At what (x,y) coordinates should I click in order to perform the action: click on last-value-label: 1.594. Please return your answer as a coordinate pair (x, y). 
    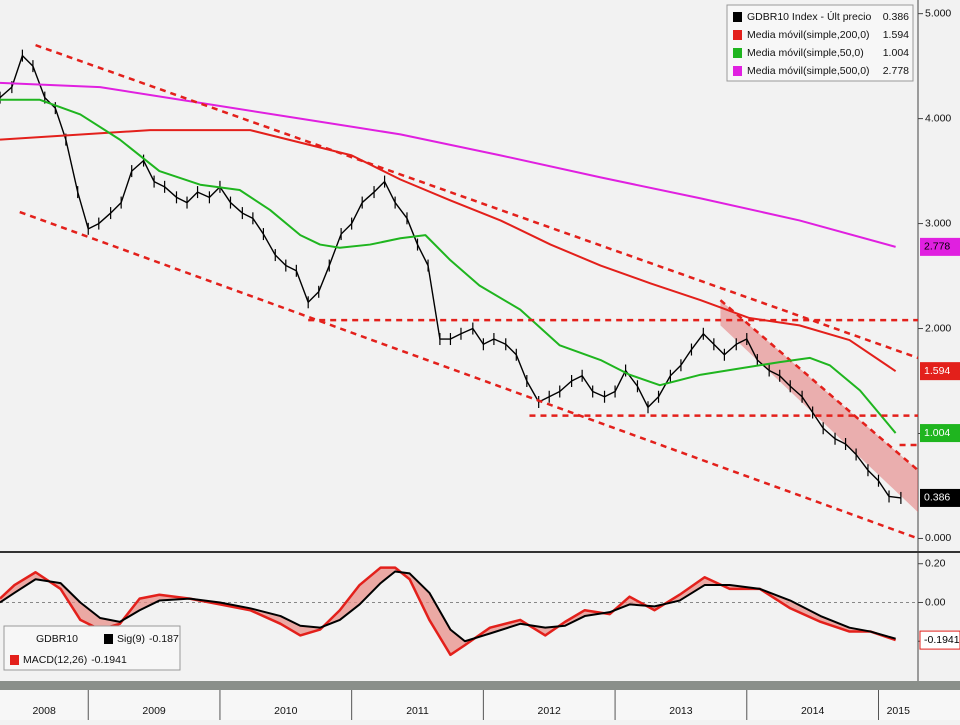
    Looking at the image, I should click on (937, 371).